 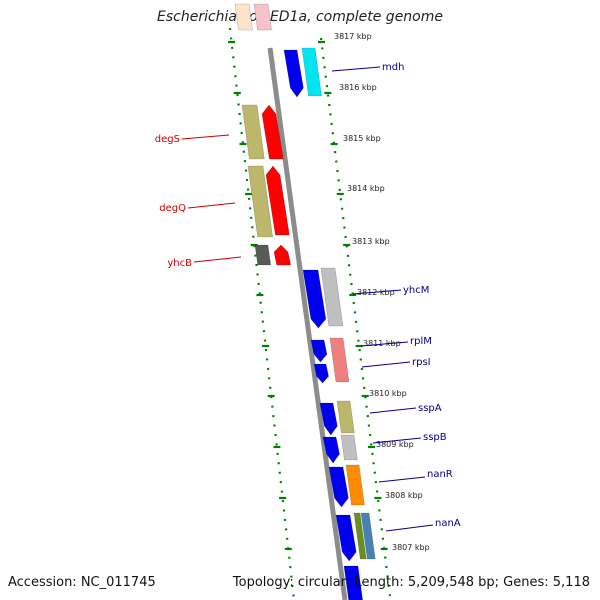 I want to click on kbp-label: 3813 kbp, so click(x=371, y=241).